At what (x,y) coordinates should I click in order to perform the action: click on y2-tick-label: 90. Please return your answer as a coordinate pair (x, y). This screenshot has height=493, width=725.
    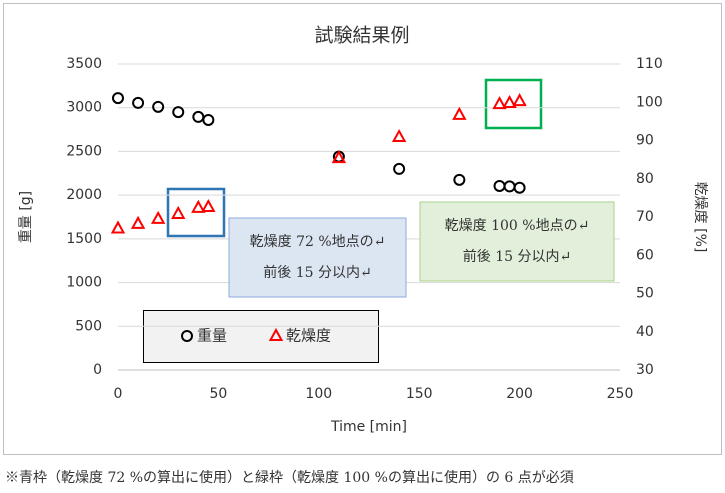
    Looking at the image, I should click on (645, 141).